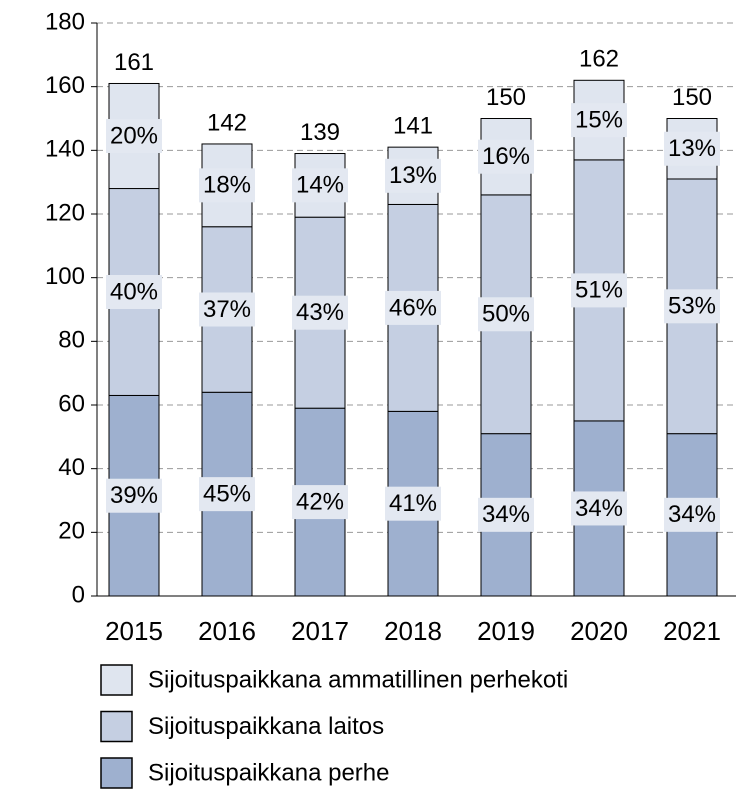 This screenshot has width=738, height=800. Describe the element at coordinates (599, 631) in the screenshot. I see `x-tick-label: 2020` at that location.